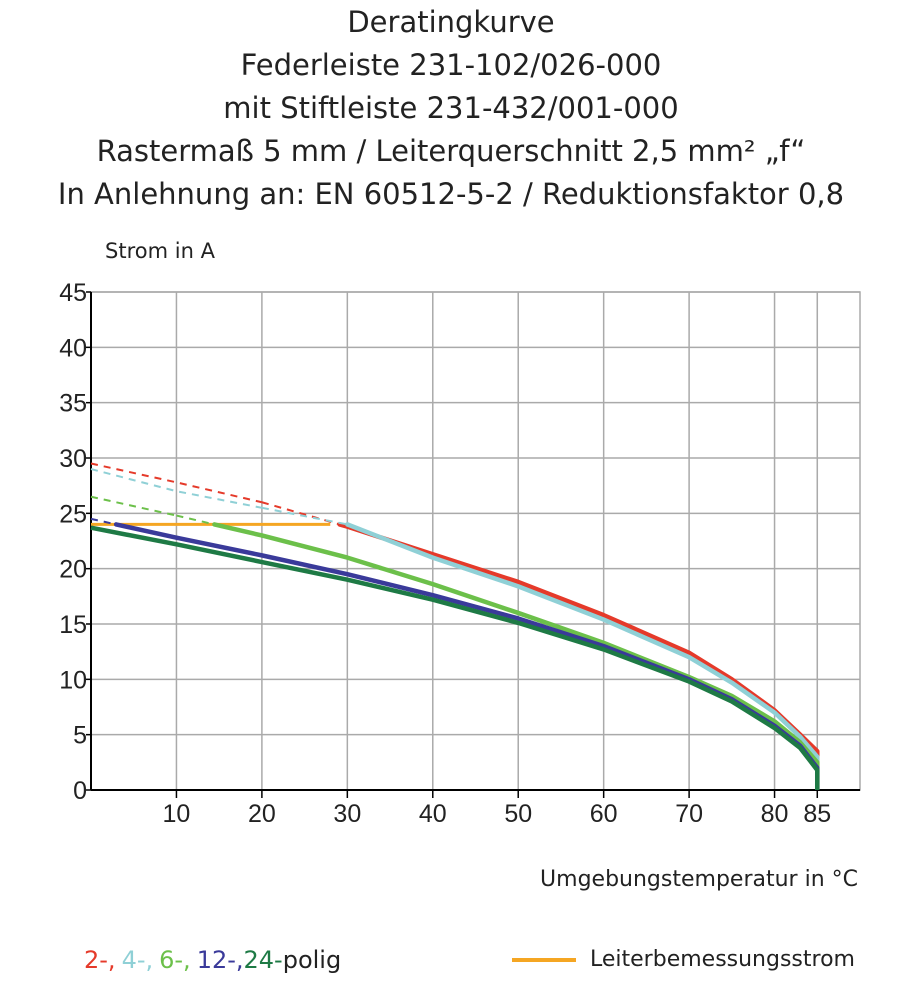  What do you see at coordinates (262, 814) in the screenshot?
I see `x-tick-label: 20` at bounding box center [262, 814].